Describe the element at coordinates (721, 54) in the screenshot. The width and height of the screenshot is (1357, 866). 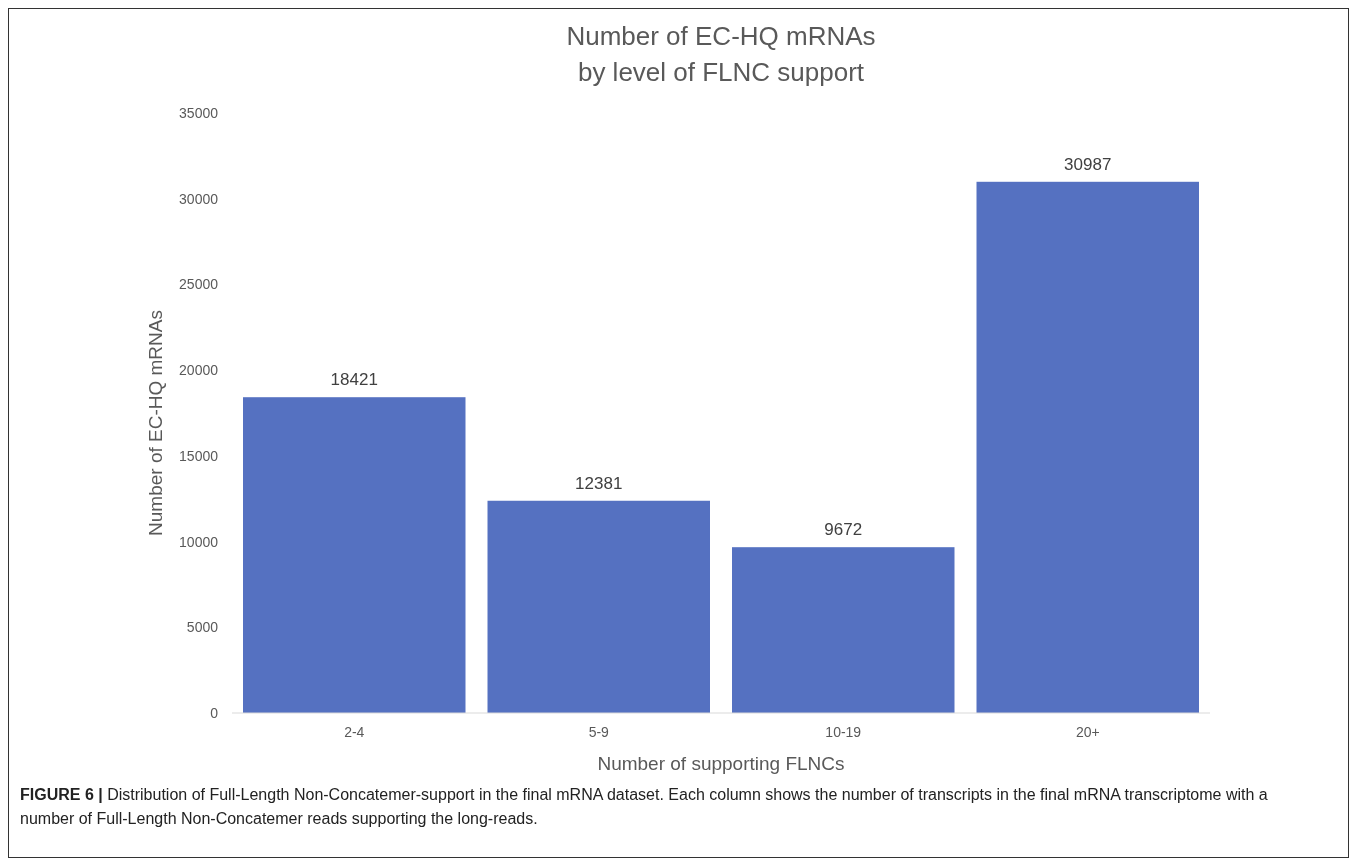
I see `chart-title: Number of EC-HQ mRNAs by level of FLNC support` at that location.